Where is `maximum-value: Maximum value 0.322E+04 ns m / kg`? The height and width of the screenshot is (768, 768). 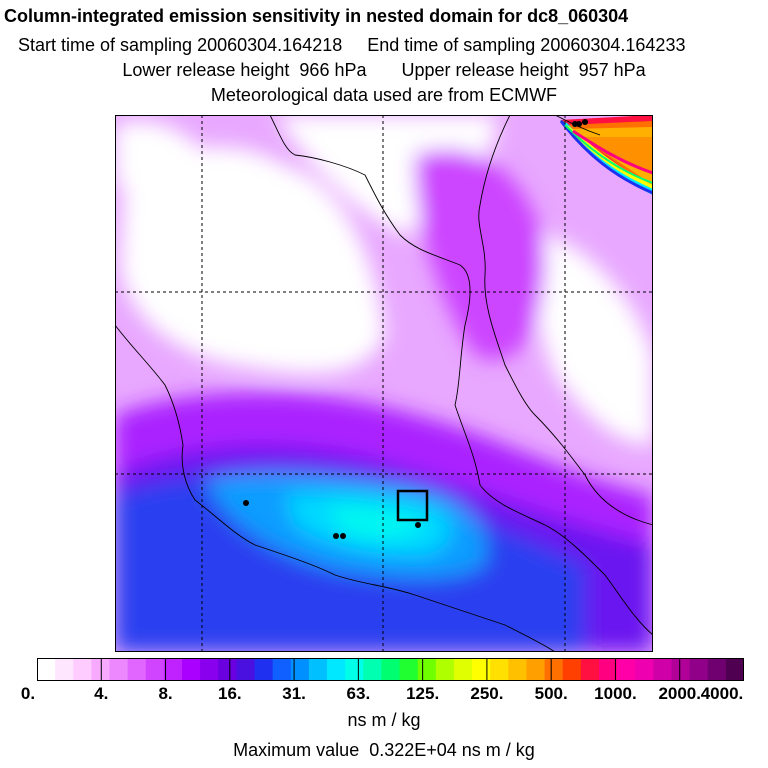 maximum-value: Maximum value 0.322E+04 ns m / kg is located at coordinates (384, 750).